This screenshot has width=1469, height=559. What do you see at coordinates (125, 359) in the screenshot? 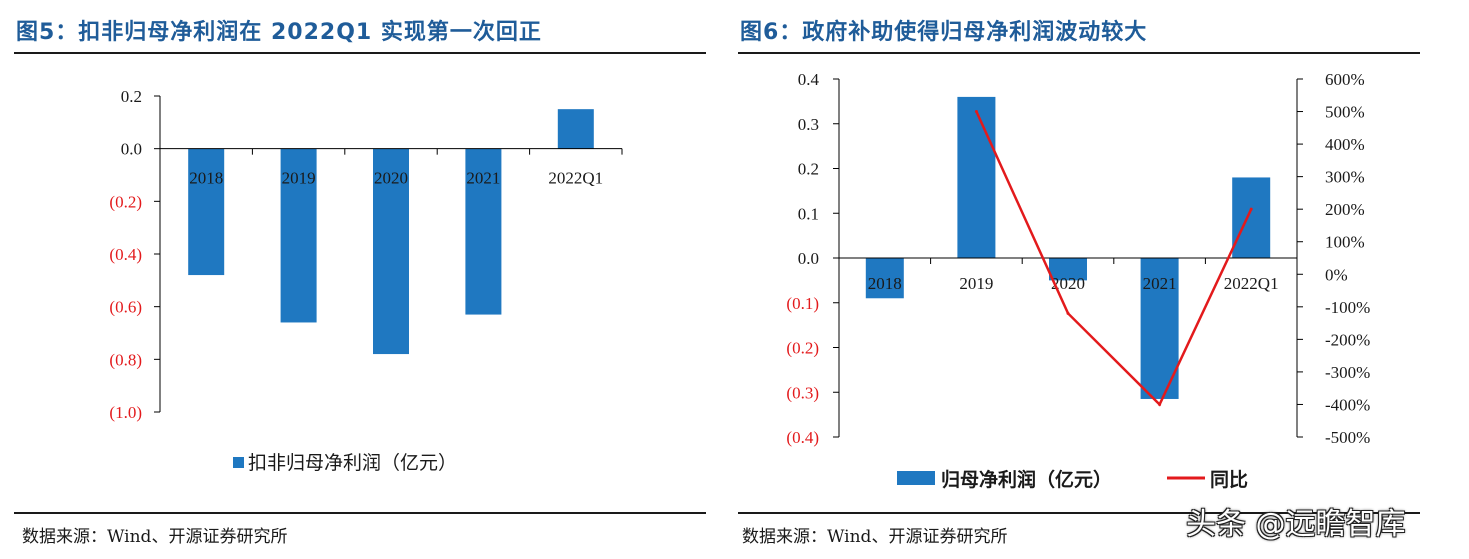
I see `y-tick-label: (0.8)` at bounding box center [125, 359].